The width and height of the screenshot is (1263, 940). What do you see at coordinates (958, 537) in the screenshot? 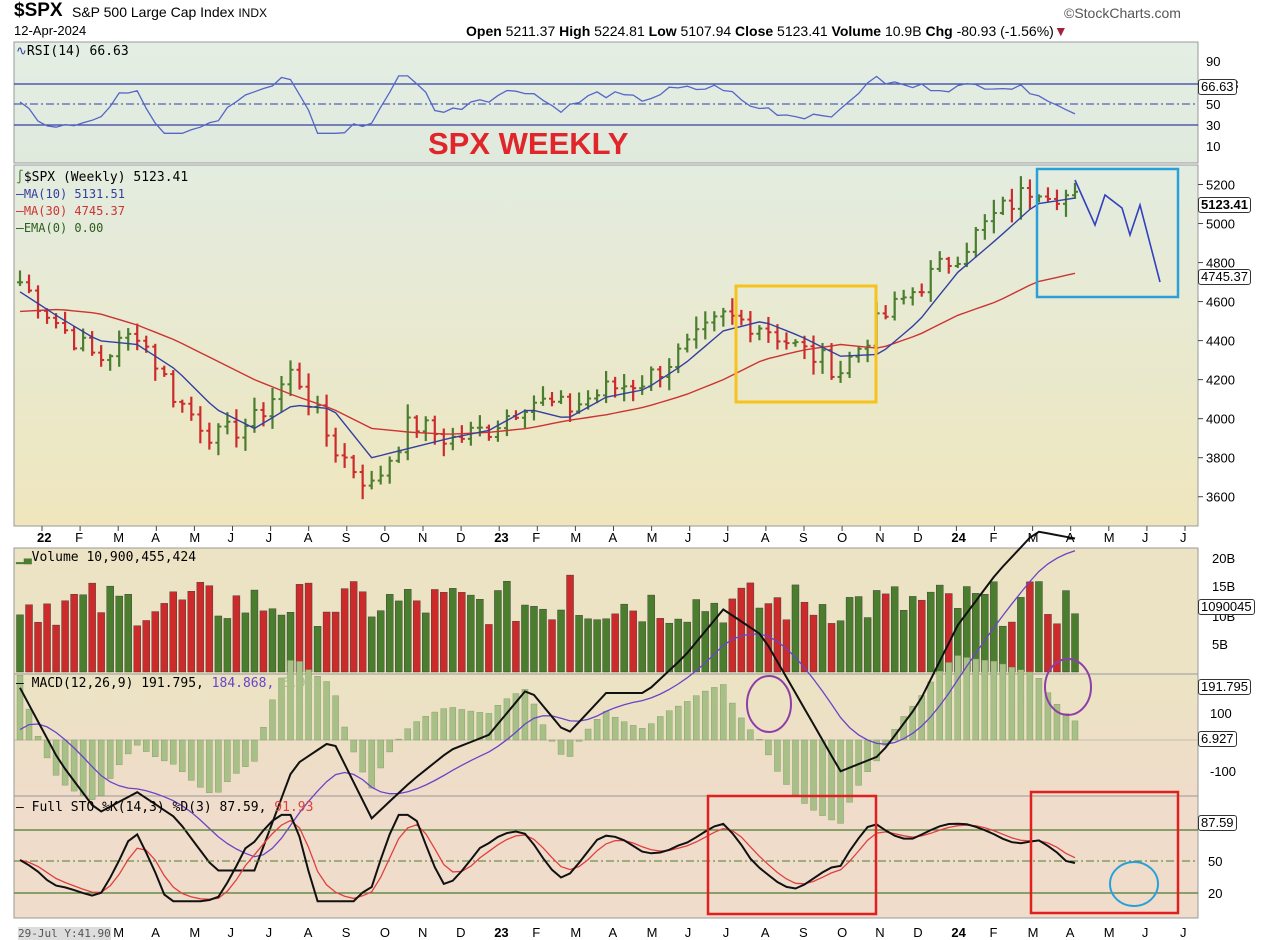
I see `x-tick-label: 24` at bounding box center [958, 537].